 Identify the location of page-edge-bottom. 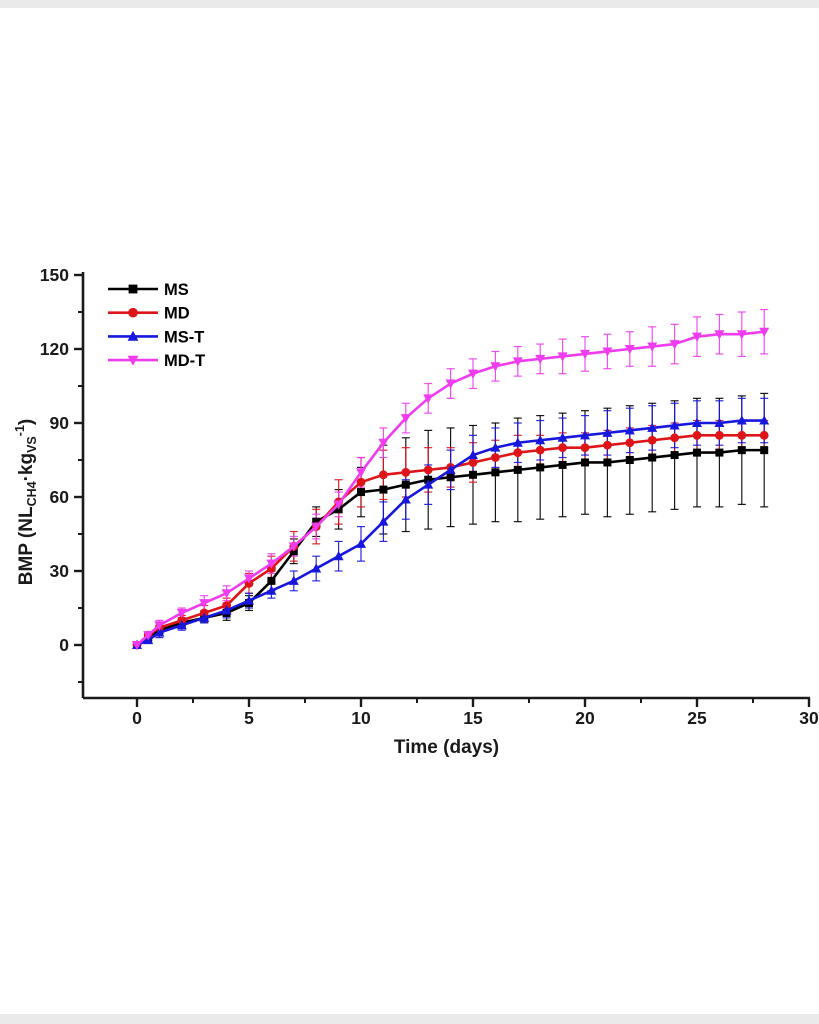
(409, 1019).